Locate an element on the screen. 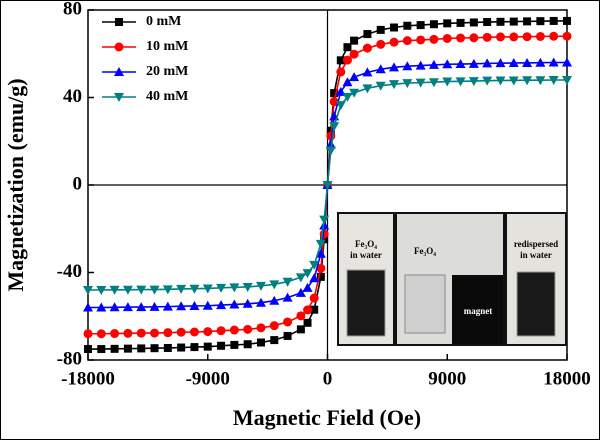 This screenshot has width=600, height=440. inset-label: in water is located at coordinates (366, 255).